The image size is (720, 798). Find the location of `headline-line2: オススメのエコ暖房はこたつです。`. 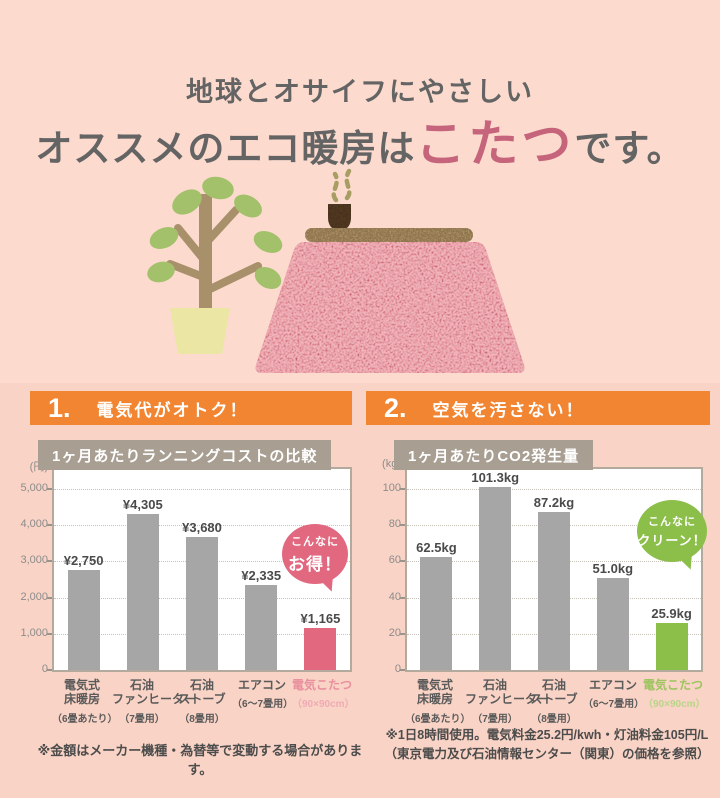

headline-line2: オススメのエコ暖房はこたつです。 is located at coordinates (360, 140).